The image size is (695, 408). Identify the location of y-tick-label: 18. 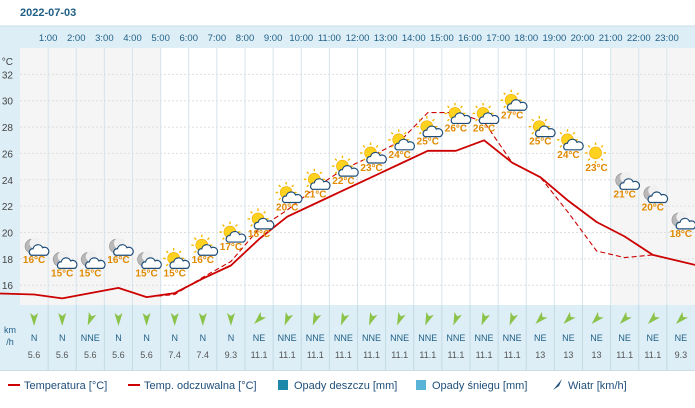
(8, 260).